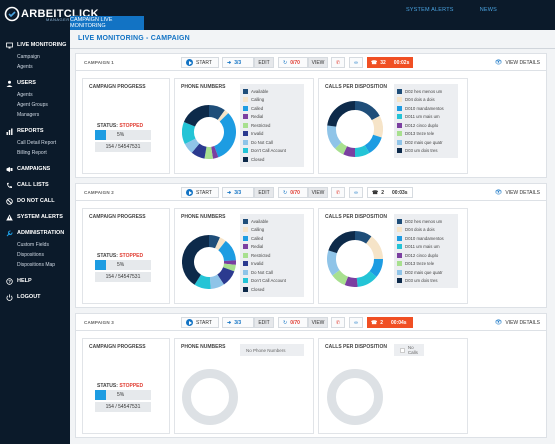  I want to click on sidebar-subitem-billing-report: Billing Report, so click(32, 153).